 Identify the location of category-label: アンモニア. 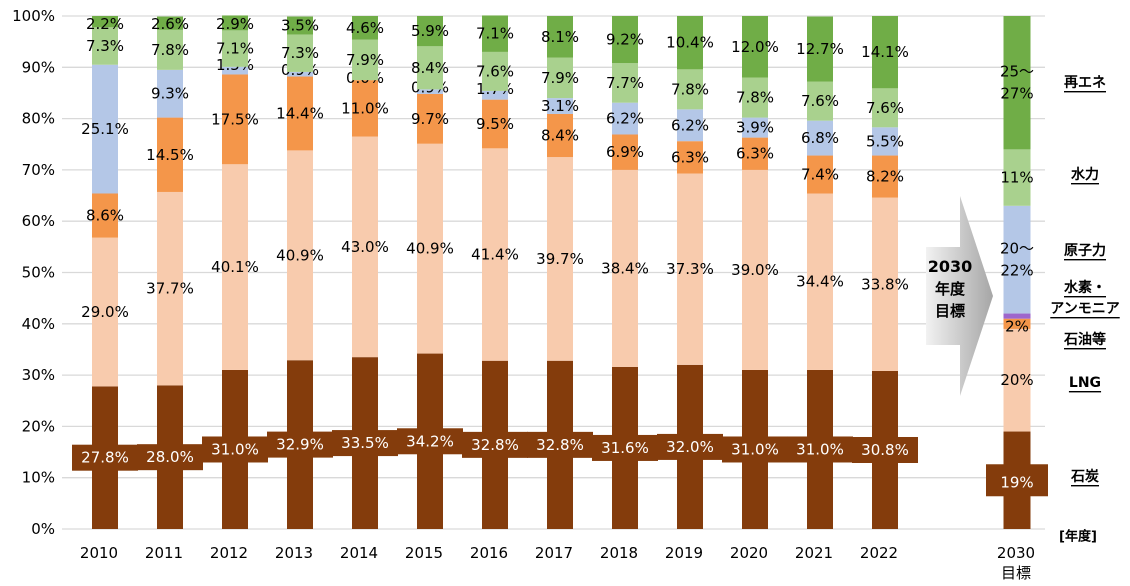
(1084, 309).